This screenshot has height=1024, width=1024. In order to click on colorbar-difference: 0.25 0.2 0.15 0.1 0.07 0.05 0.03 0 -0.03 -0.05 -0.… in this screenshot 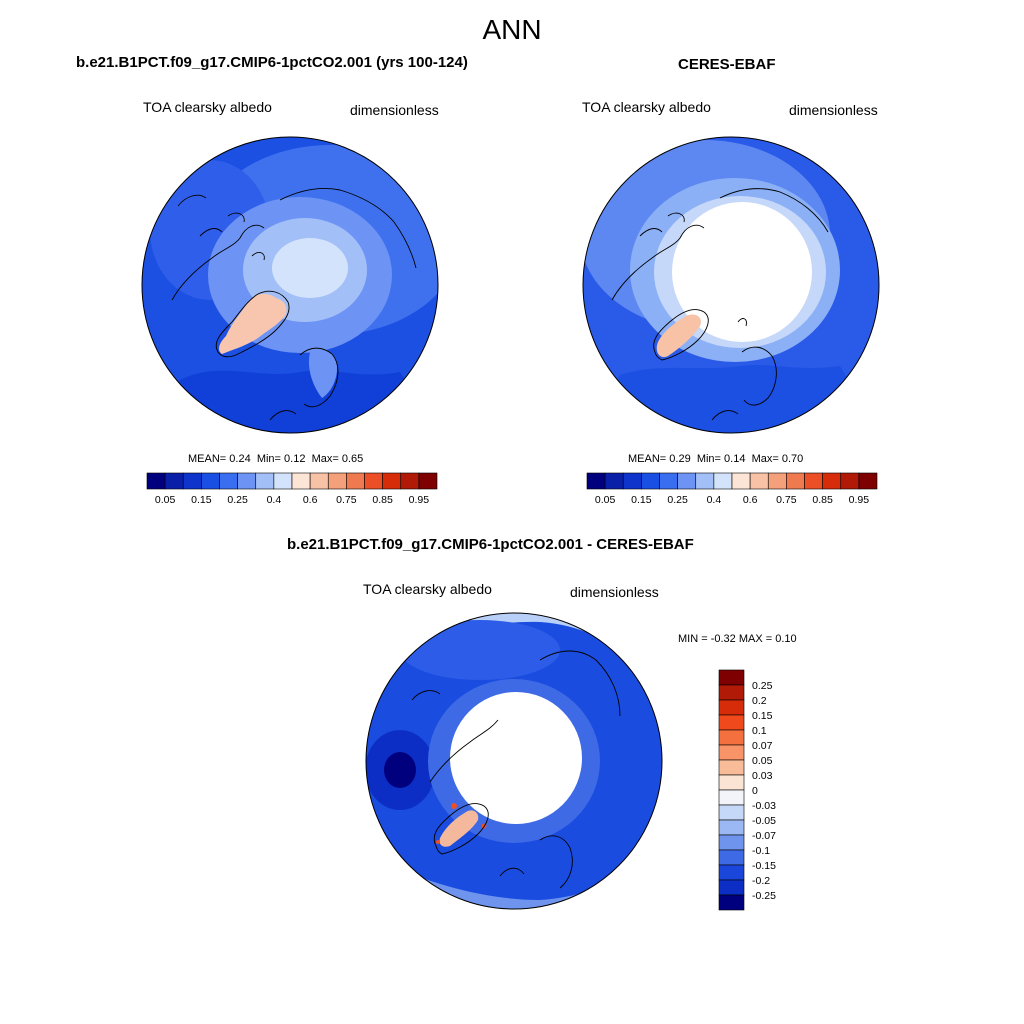, I will do `click(747, 790)`.